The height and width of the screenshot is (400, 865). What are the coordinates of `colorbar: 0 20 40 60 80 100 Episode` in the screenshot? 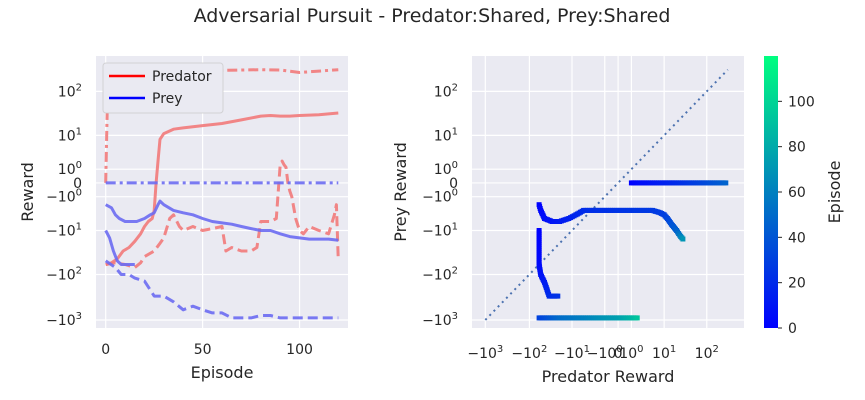 It's located at (804, 196).